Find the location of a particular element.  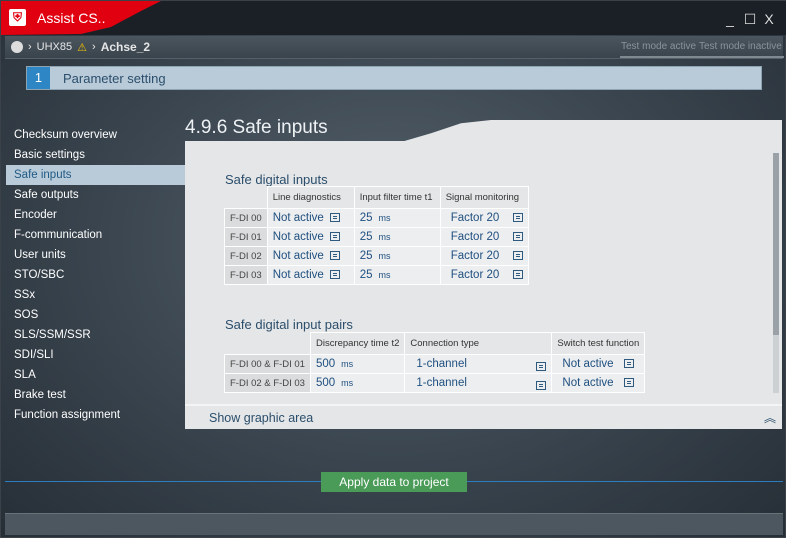

table-row: F-DI 00 Not active 25 ms Factor 20 is located at coordinates (377, 218).